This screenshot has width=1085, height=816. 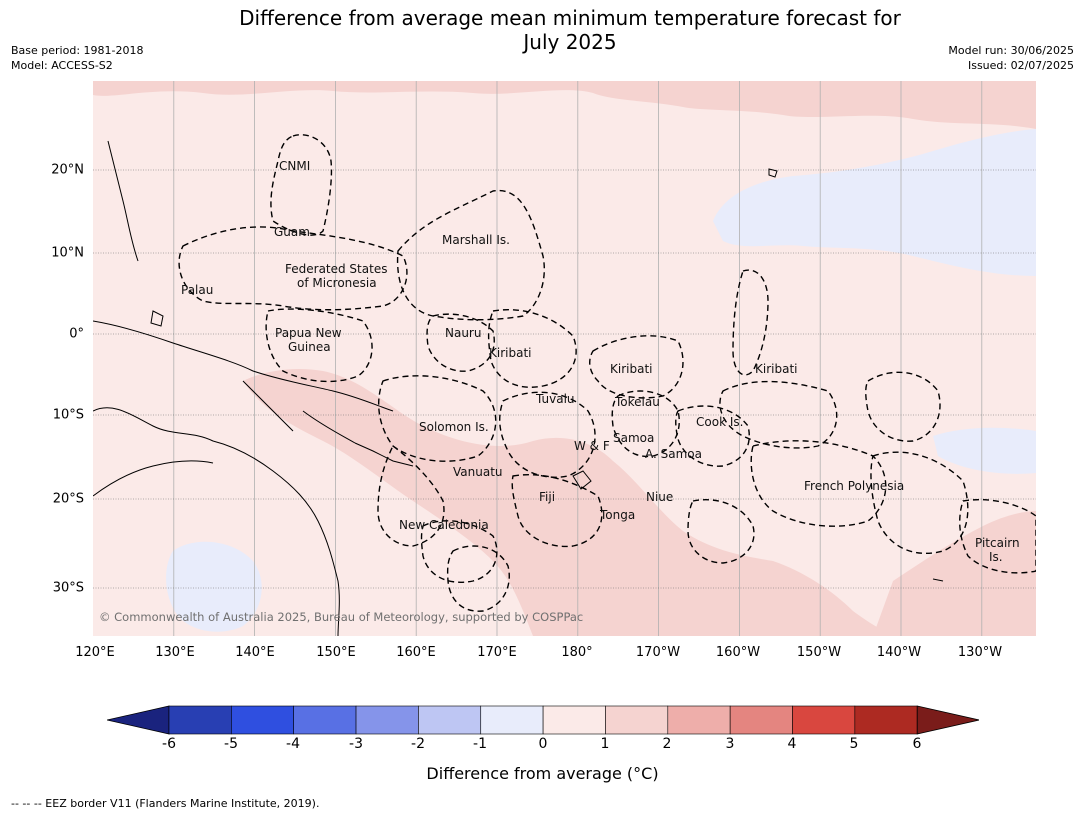 I want to click on x-tick-140e: 140°E, so click(x=255, y=652).